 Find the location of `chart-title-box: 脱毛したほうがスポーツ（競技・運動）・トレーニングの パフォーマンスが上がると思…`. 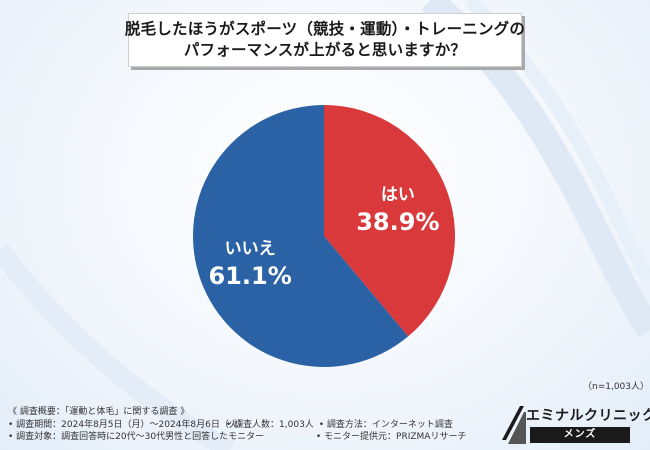

chart-title-box: 脱毛したほうがスポーツ（競技・運動）・トレーニングの パフォーマンスが上がると思… is located at coordinates (325, 40).